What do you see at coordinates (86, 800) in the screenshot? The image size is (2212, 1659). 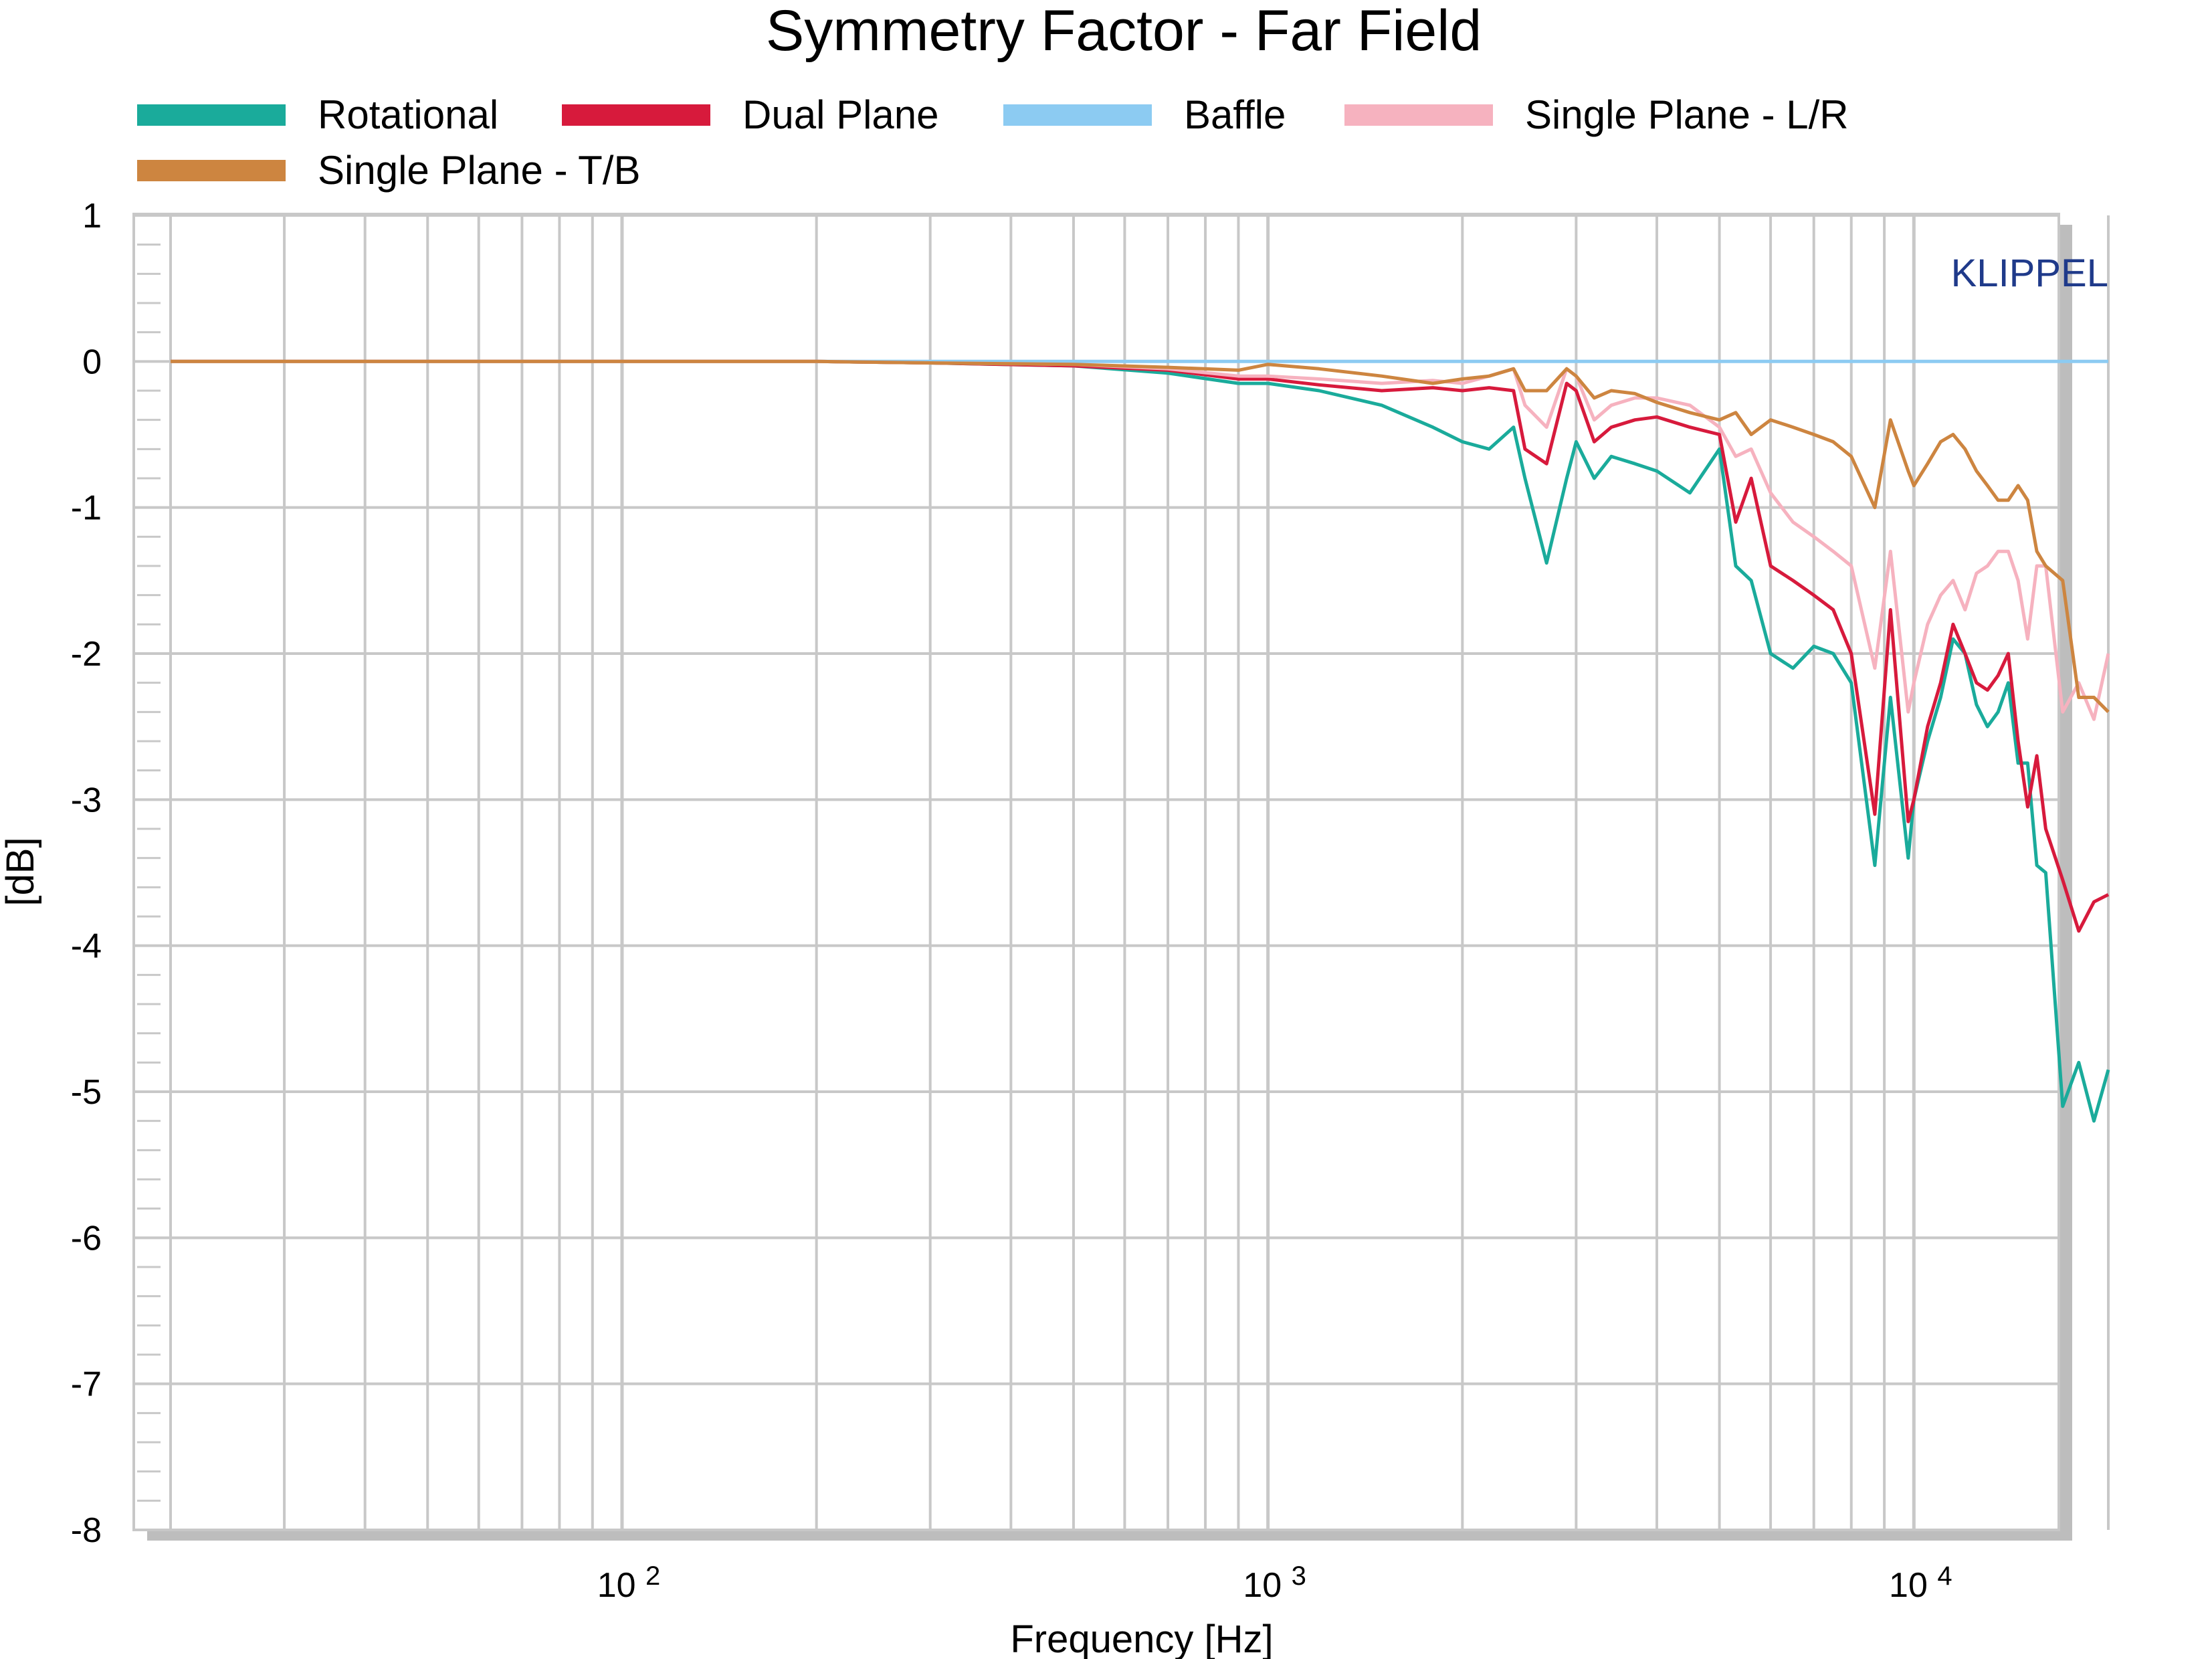 I see `y-tick-label: -3` at bounding box center [86, 800].